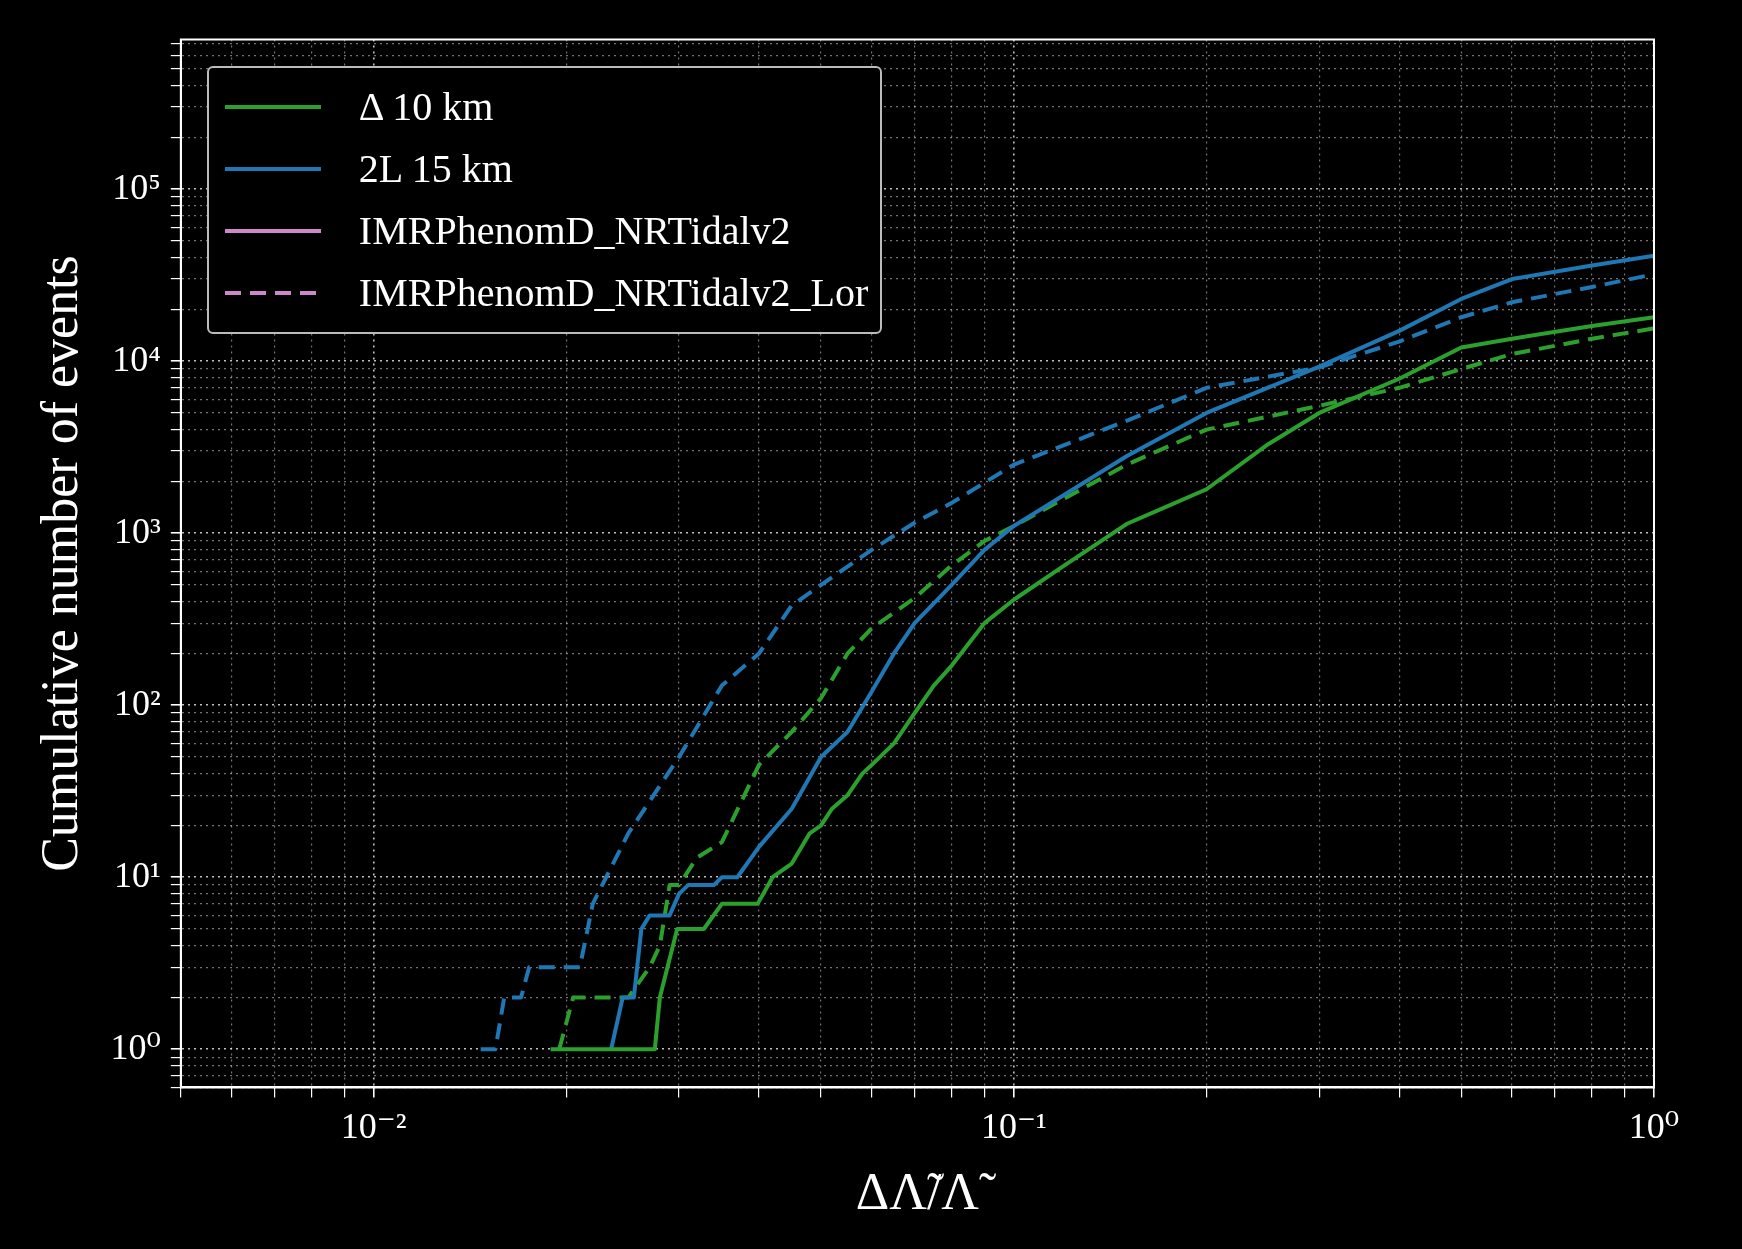  What do you see at coordinates (574, 231) in the screenshot?
I see `legend-label: IMRPhenomD_NRTidalv2` at bounding box center [574, 231].